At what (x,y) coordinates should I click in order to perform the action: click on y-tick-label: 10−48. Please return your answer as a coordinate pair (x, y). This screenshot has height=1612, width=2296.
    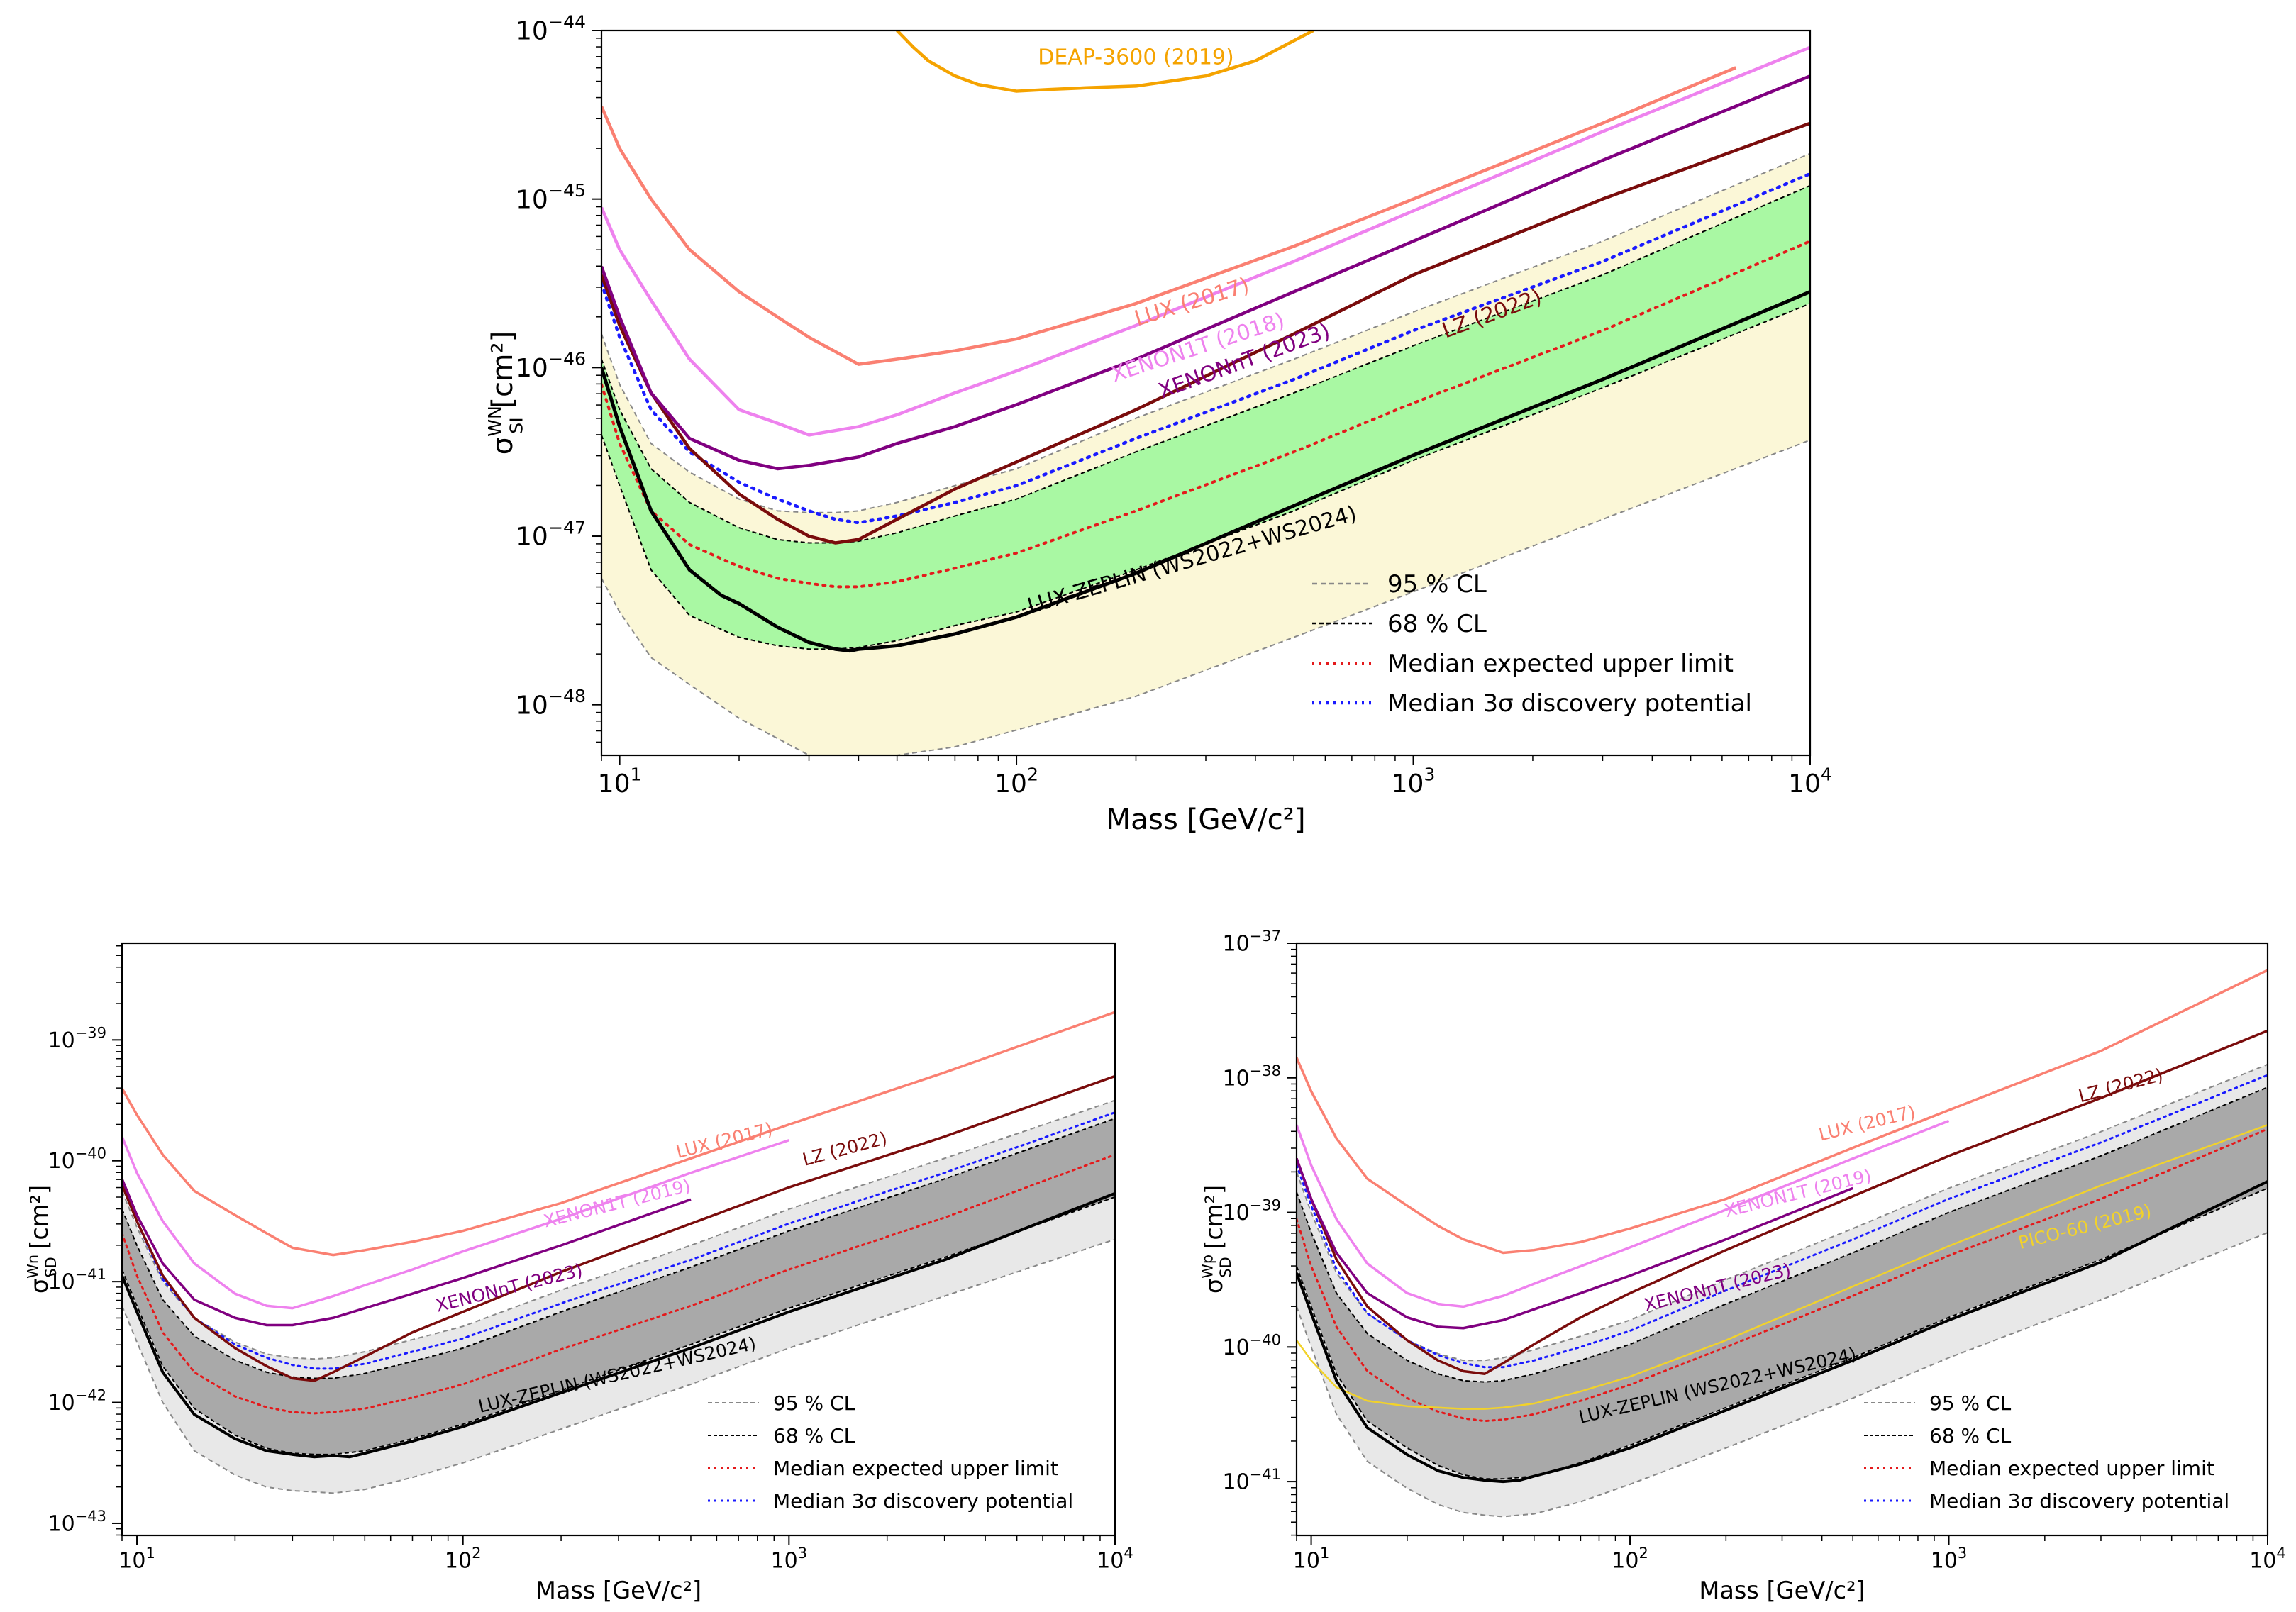
    Looking at the image, I should click on (551, 703).